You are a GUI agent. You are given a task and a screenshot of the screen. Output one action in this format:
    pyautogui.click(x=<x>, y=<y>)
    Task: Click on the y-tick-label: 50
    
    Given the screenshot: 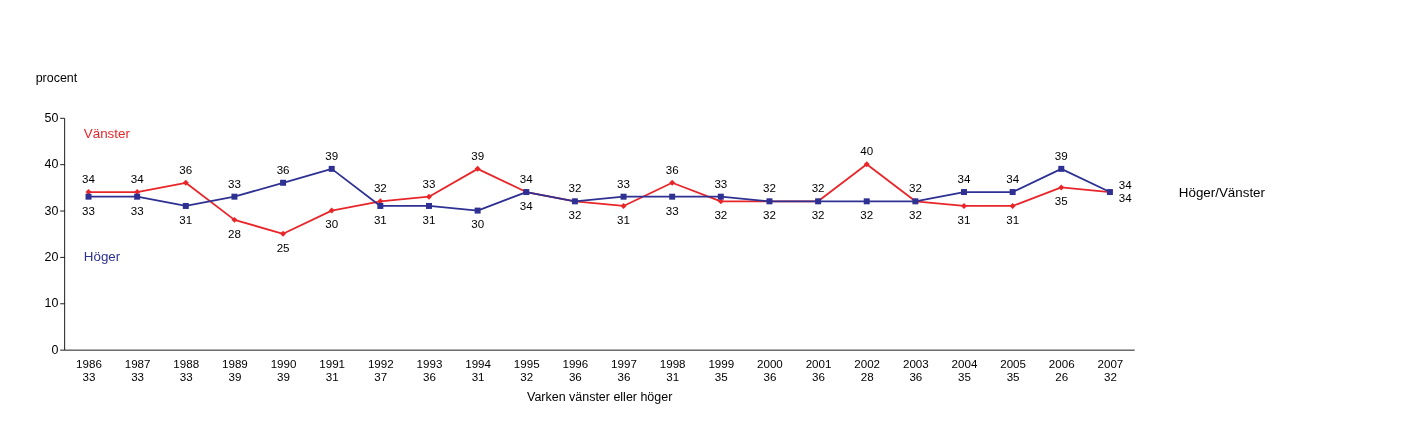 What is the action you would take?
    pyautogui.click(x=51, y=117)
    